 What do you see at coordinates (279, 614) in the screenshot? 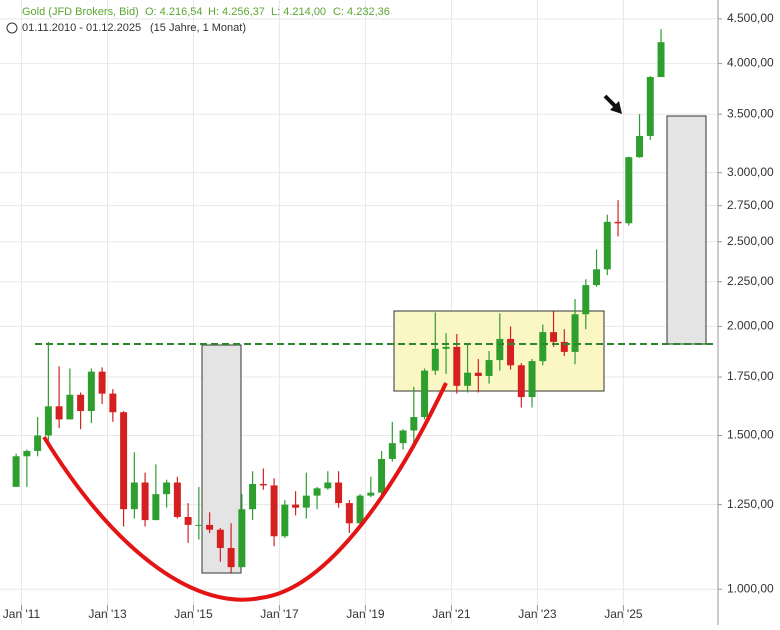
I see `x-tick-label: Jan '17` at bounding box center [279, 614].